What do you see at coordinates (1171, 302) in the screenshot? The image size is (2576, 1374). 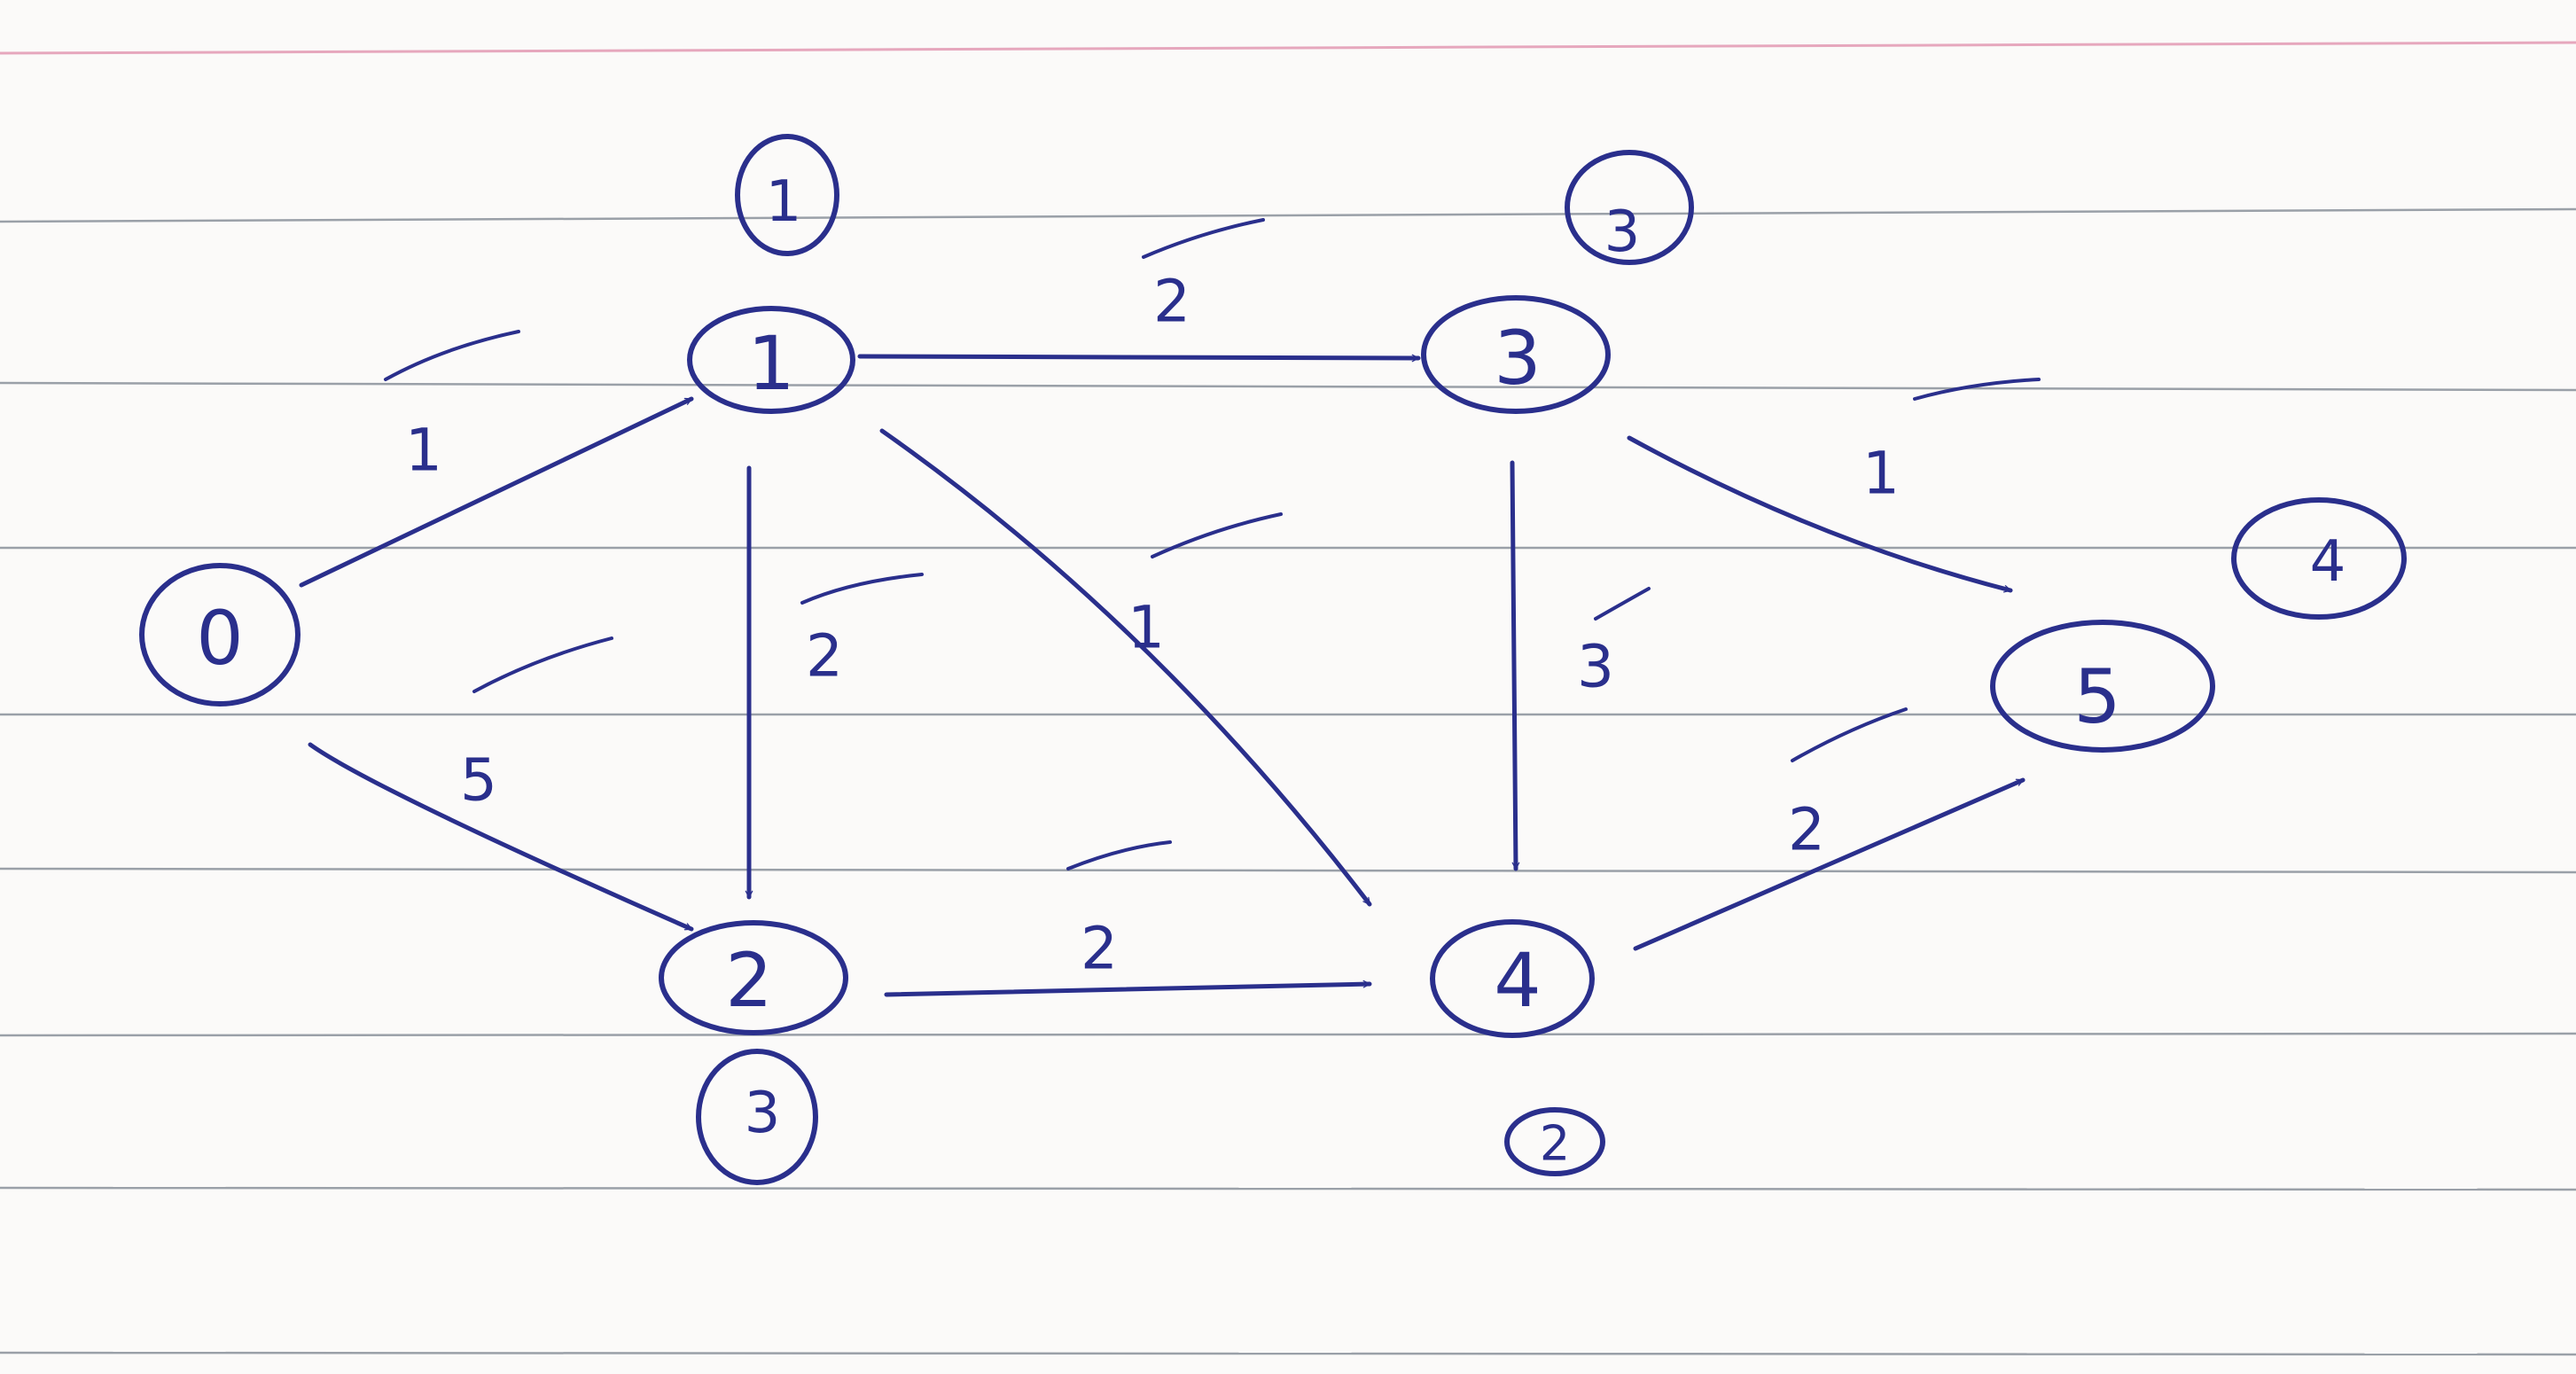 I see `edge-weight-1-3: 2` at bounding box center [1171, 302].